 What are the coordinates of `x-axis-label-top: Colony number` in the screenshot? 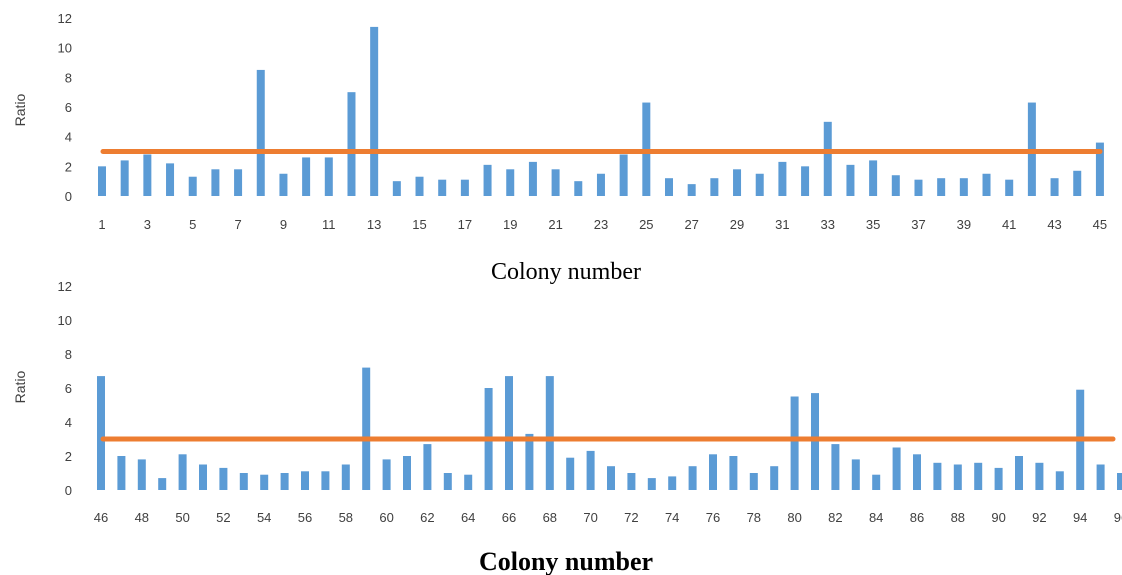 It's located at (566, 272).